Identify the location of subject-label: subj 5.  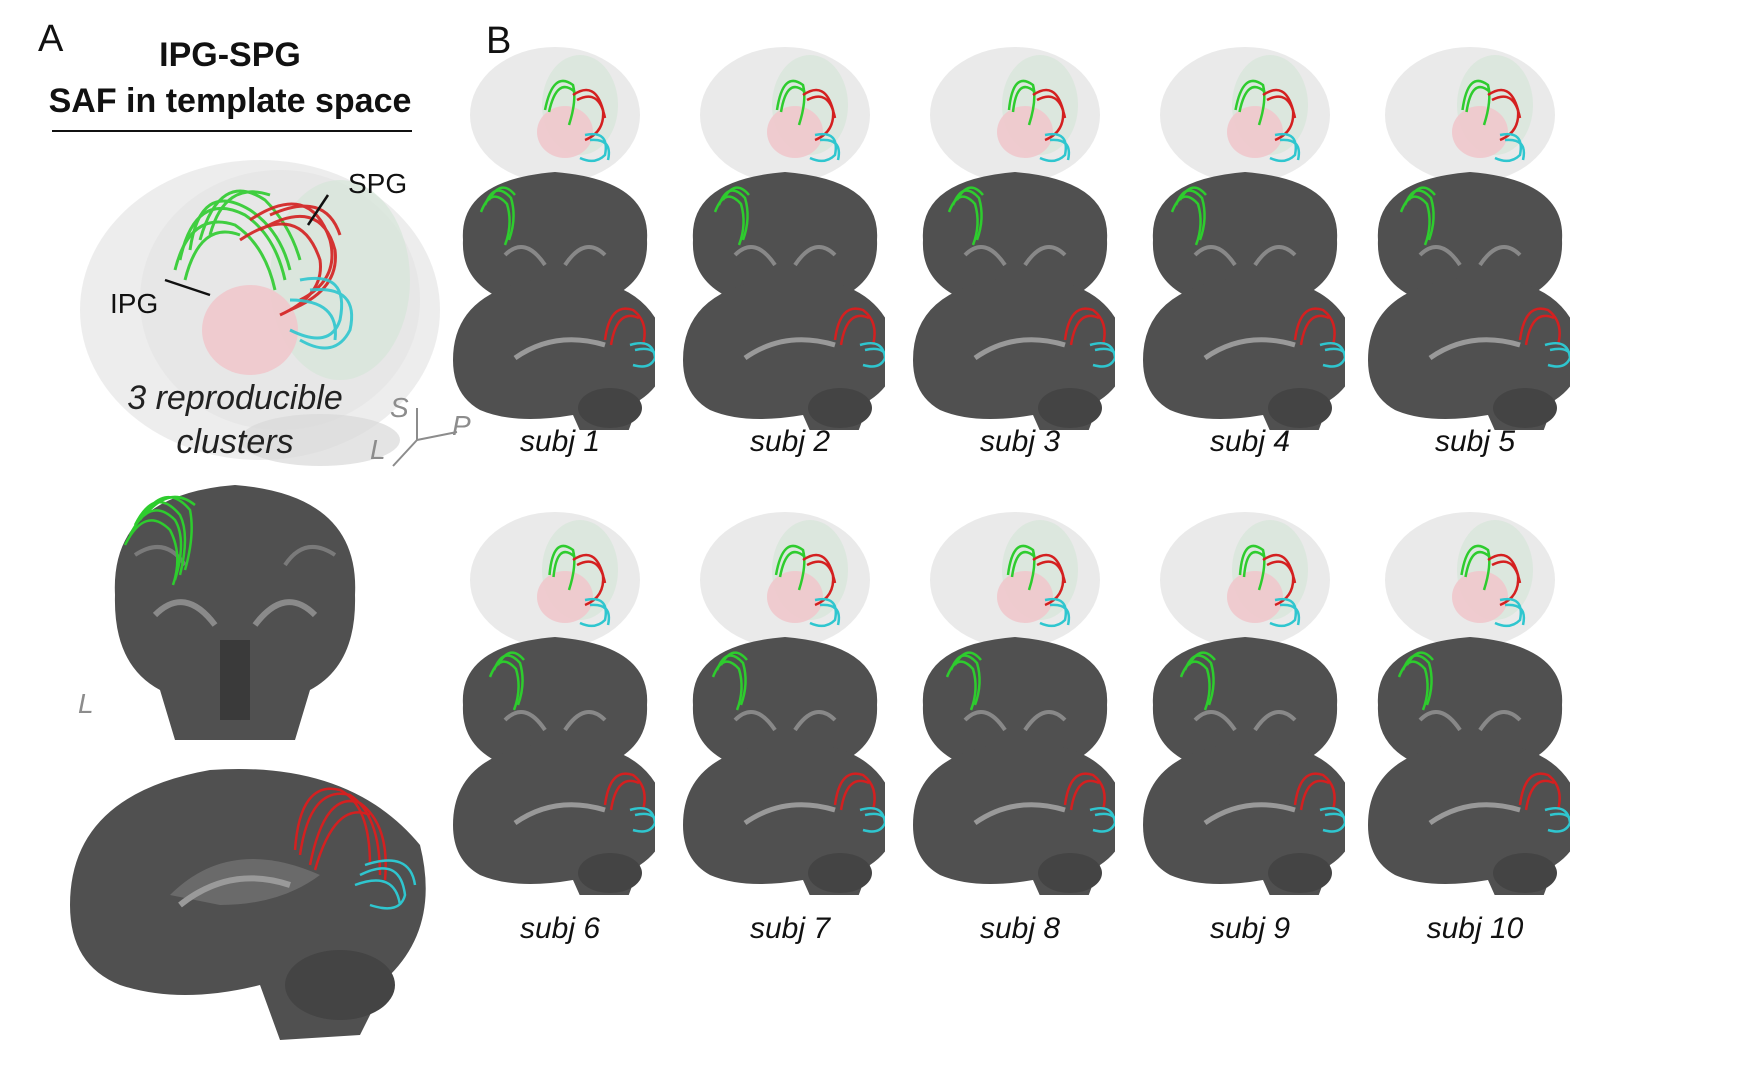
(1475, 441).